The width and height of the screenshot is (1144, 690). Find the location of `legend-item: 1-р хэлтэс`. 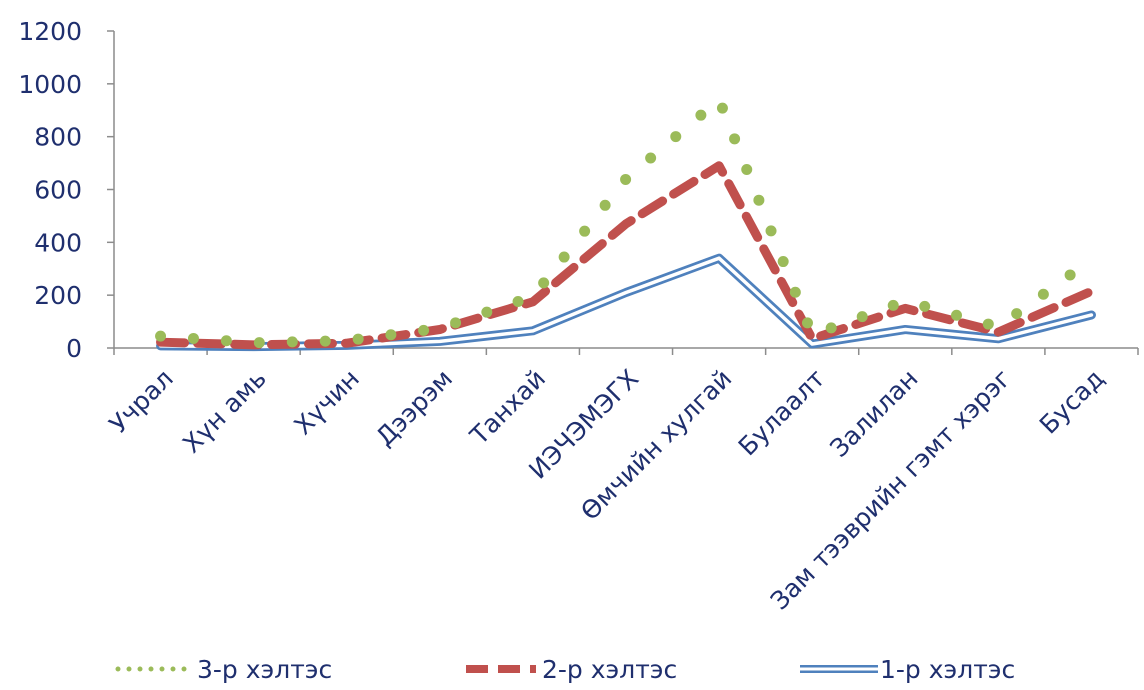

legend-item: 1-р хэлтэс is located at coordinates (907, 669).